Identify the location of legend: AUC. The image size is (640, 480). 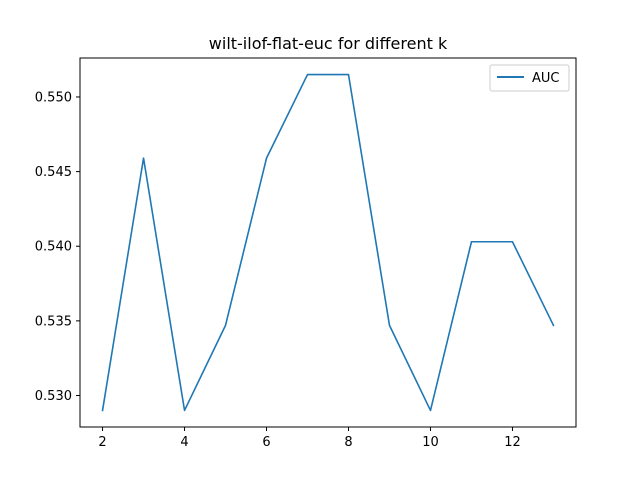
(529, 78).